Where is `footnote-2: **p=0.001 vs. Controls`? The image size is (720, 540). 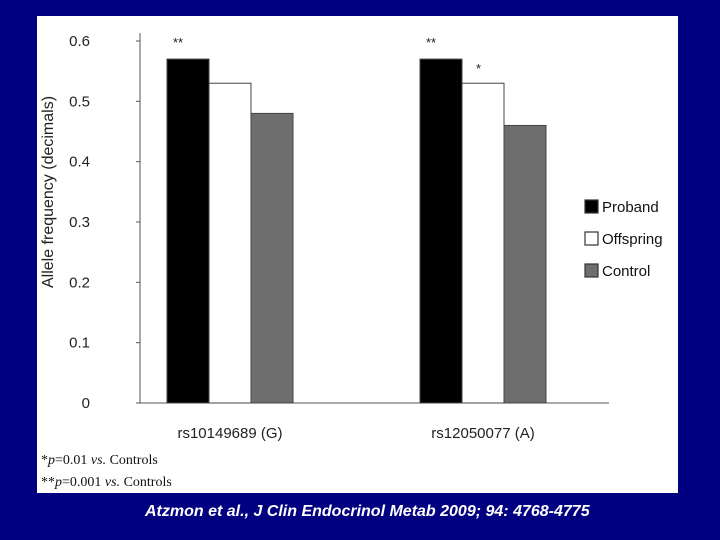
footnote-2: **p=0.001 vs. Controls is located at coordinates (106, 483).